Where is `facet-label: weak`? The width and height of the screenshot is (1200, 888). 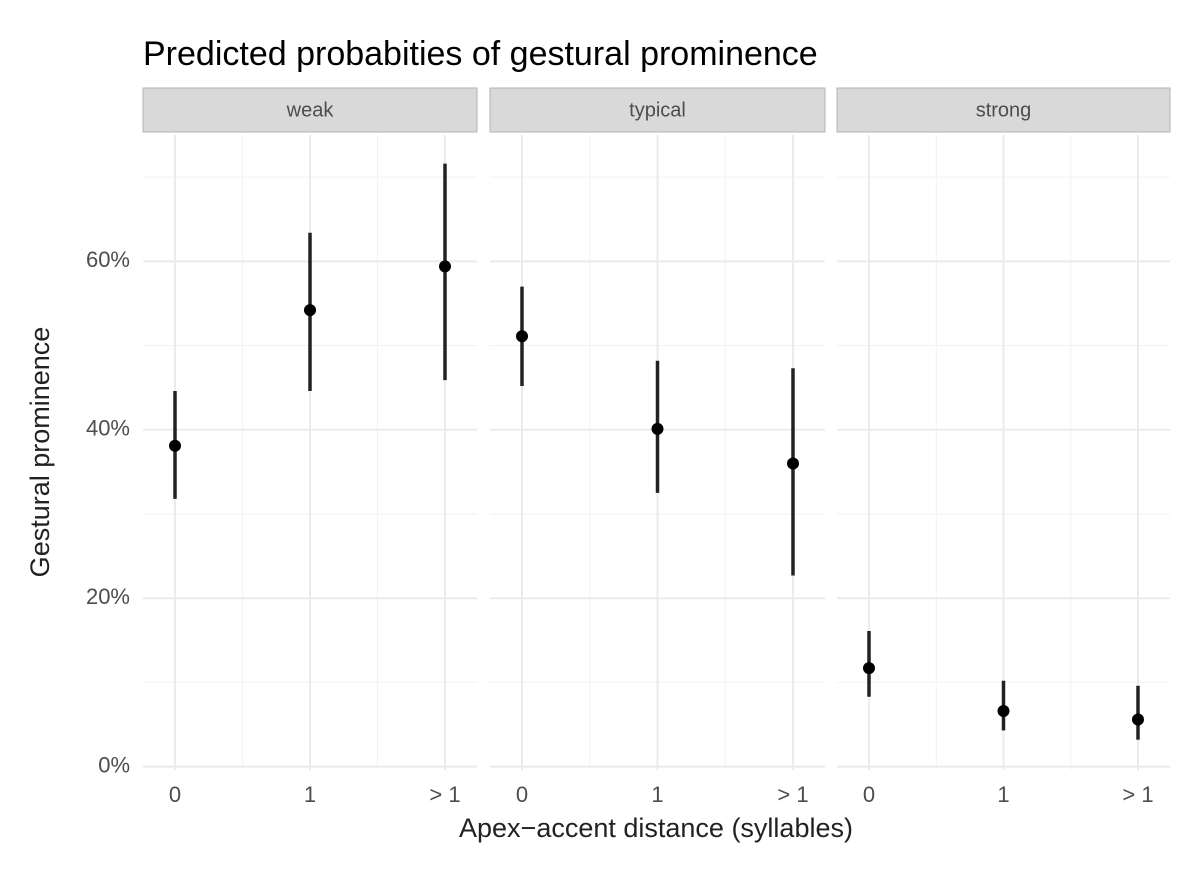
facet-label: weak is located at coordinates (310, 110).